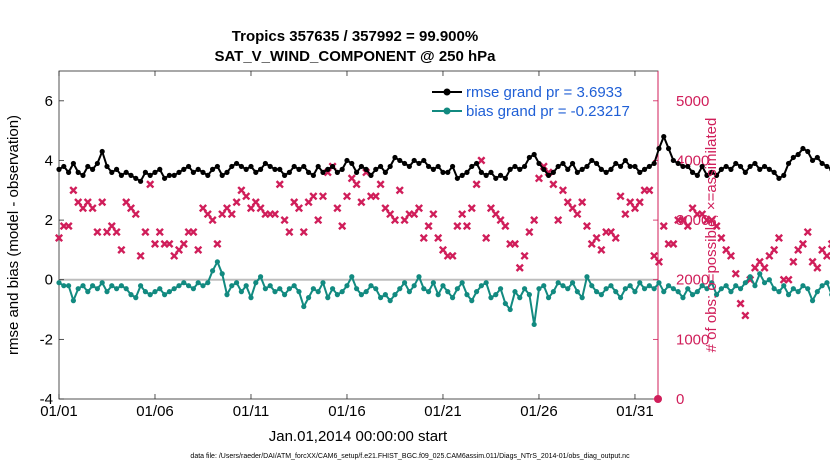 This screenshot has width=830, height=470. Describe the element at coordinates (52, 250) in the screenshot. I see `y-axis-ticks: -4 -2 0 2 4 6` at that location.